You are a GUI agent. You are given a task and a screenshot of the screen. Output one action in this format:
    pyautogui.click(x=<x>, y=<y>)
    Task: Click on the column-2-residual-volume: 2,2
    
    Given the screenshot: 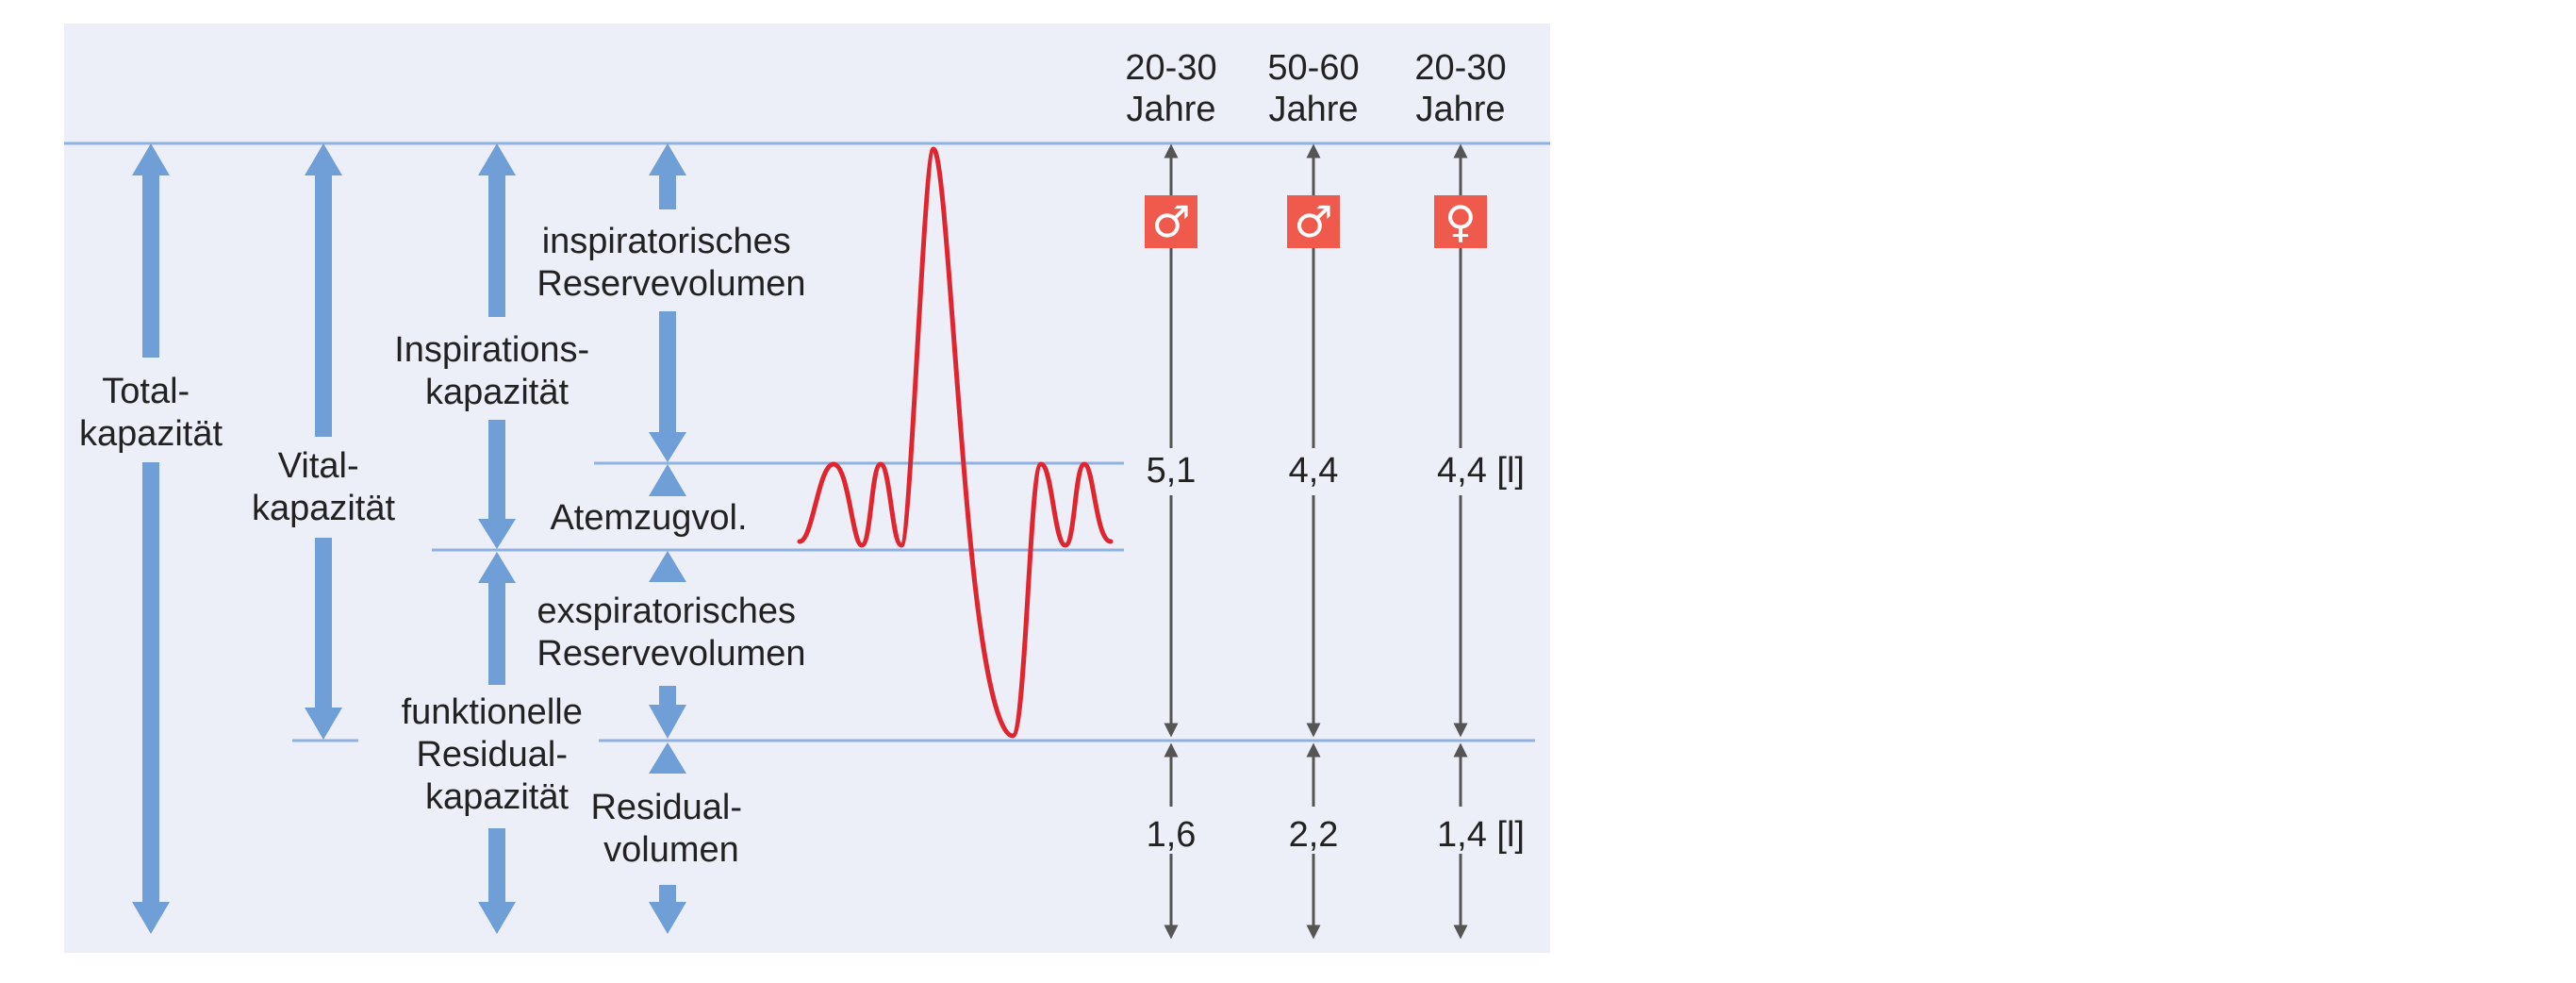 What is the action you would take?
    pyautogui.click(x=1314, y=835)
    